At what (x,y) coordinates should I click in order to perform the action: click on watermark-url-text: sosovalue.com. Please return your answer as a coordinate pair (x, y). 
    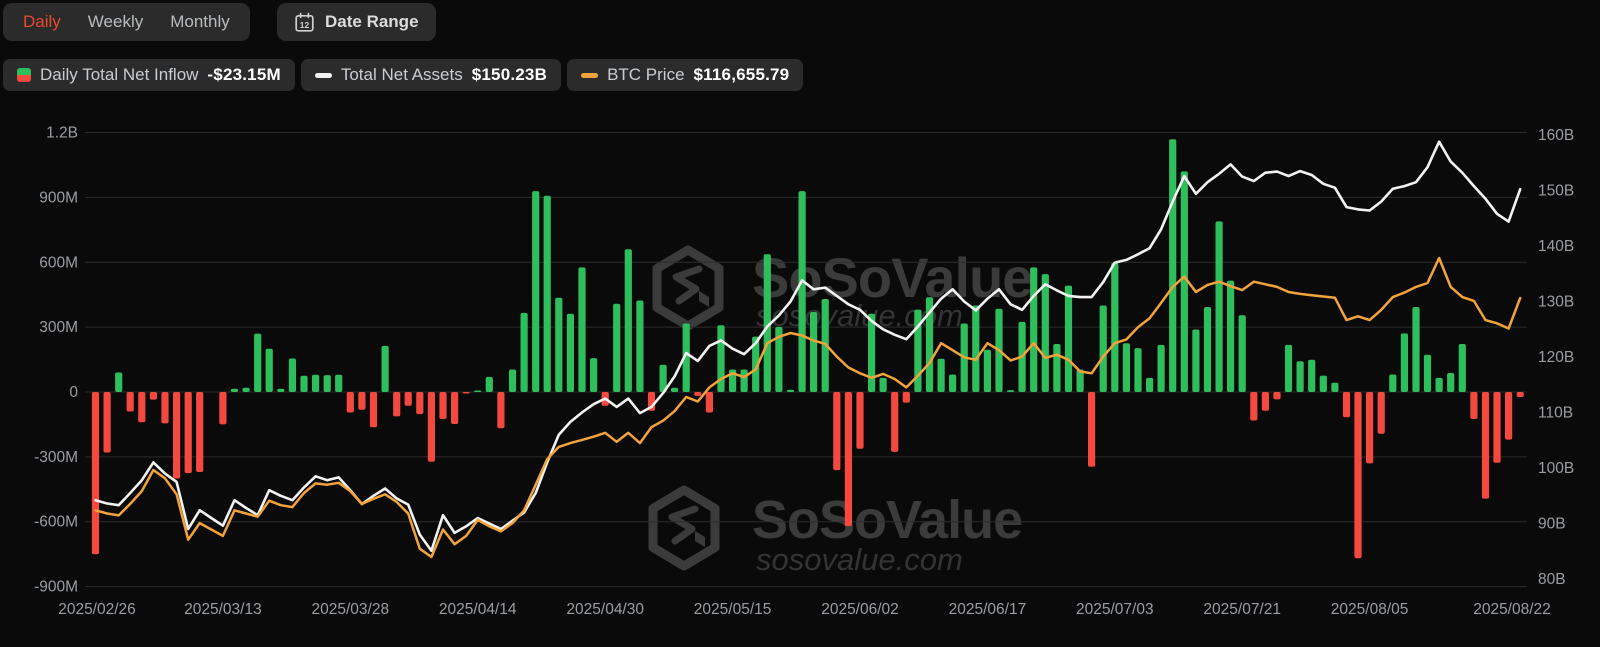
    Looking at the image, I should click on (859, 559).